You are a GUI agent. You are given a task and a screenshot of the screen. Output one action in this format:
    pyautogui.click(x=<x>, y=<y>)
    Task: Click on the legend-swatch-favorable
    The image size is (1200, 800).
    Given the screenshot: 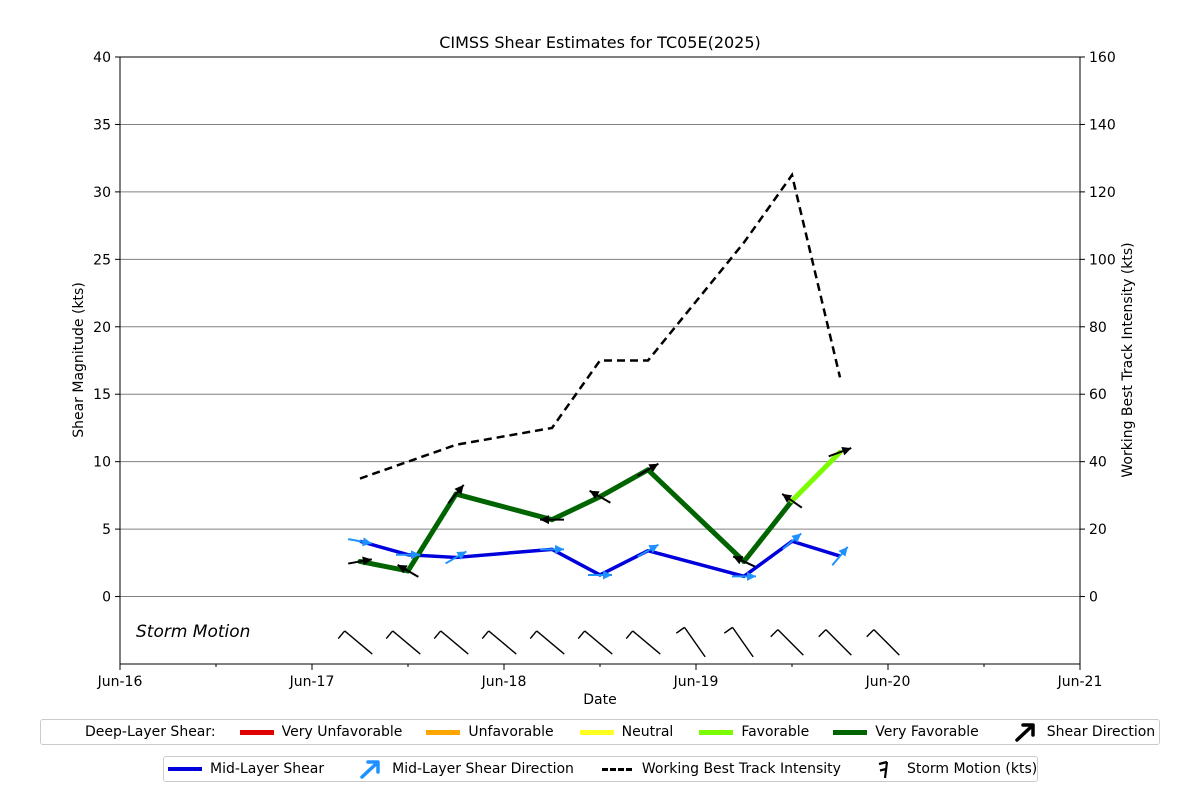 What is the action you would take?
    pyautogui.click(x=716, y=732)
    